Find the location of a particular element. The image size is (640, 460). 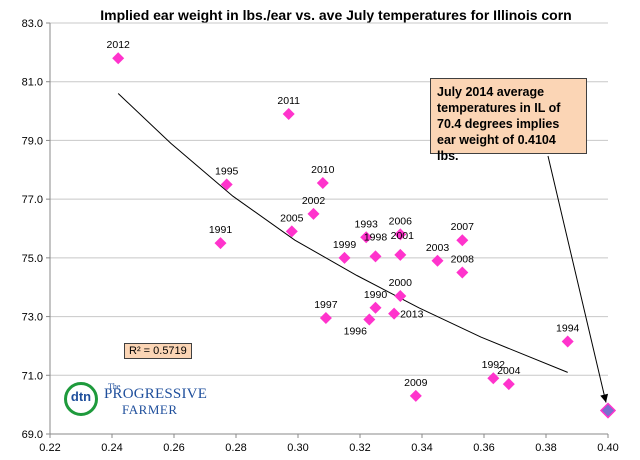

x-tick-label: 0.36 is located at coordinates (483, 448).